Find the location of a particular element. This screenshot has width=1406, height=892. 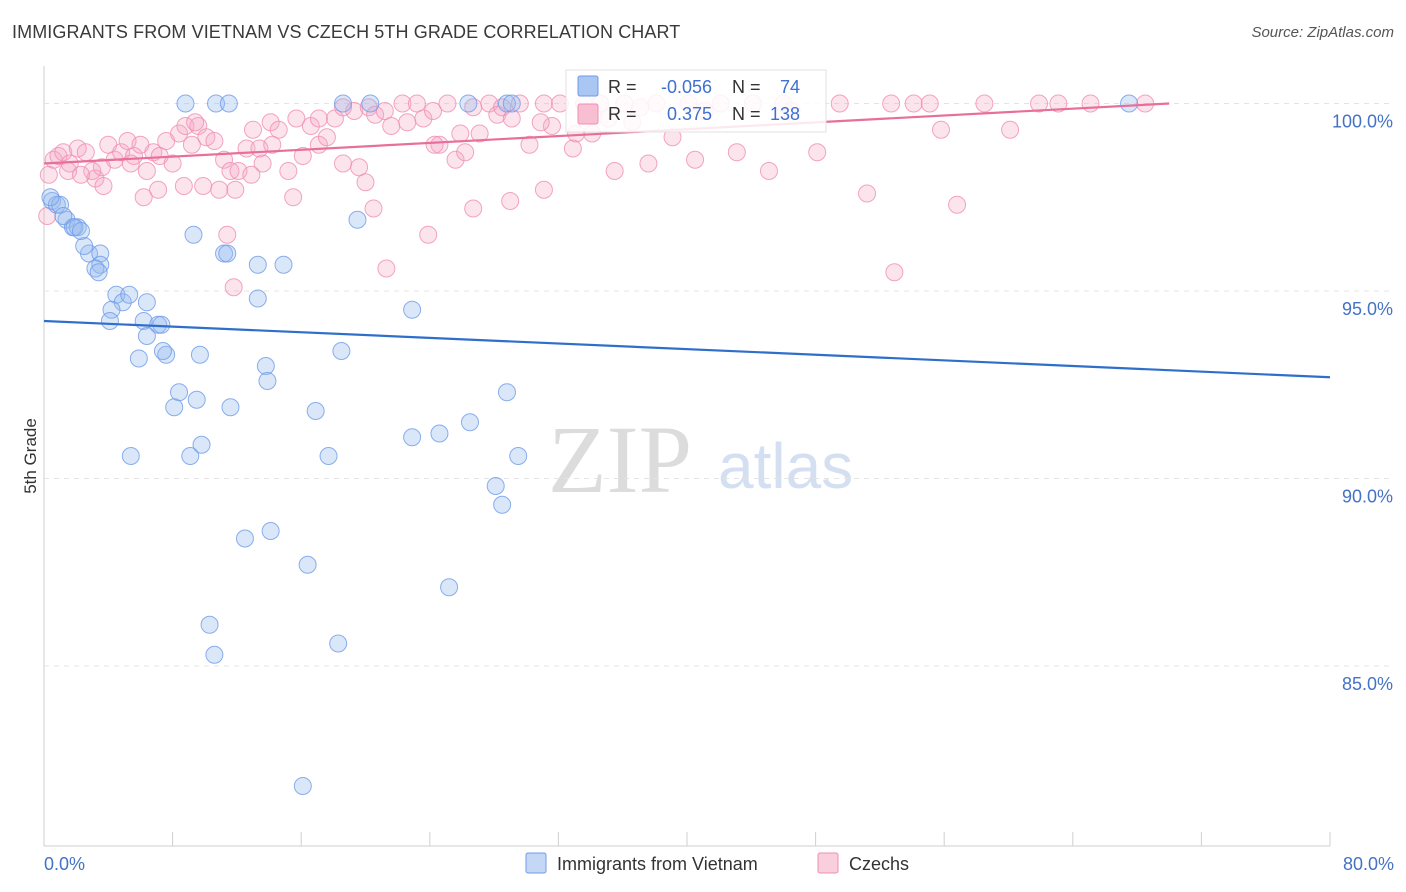

trend-line-czechs is located at coordinates (606, 133).